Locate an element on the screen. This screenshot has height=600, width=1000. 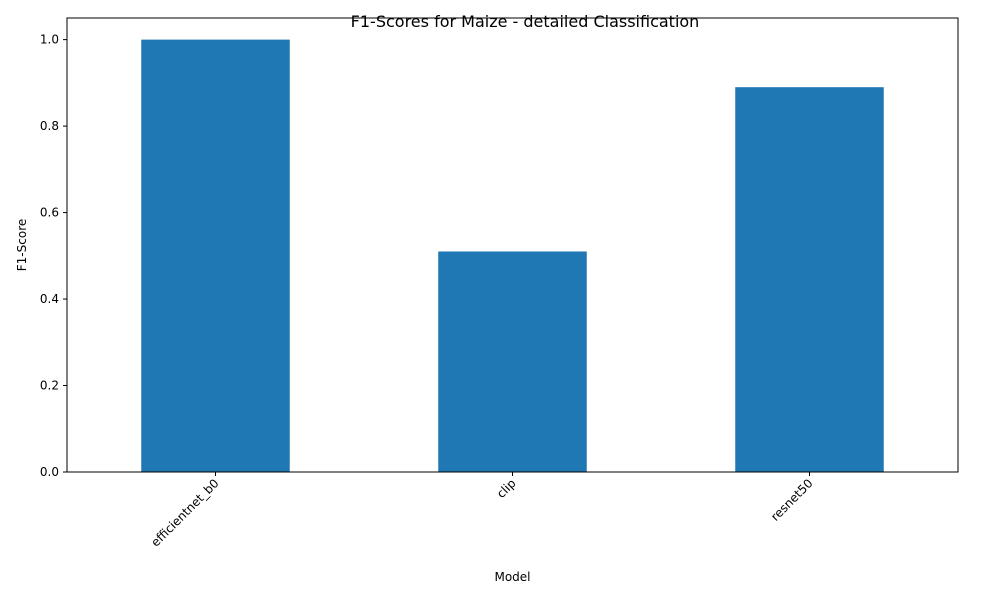
x-axis-ticks: efficientnet_b0 clip resnet50 is located at coordinates (482, 510).